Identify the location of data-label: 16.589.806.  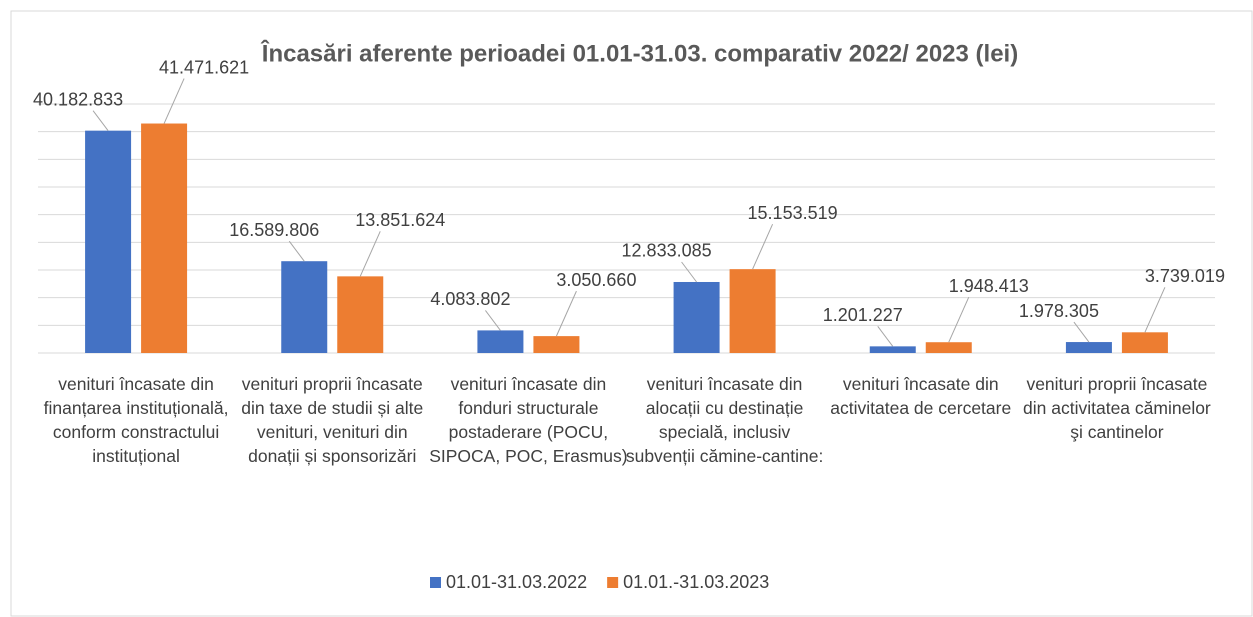
(274, 230).